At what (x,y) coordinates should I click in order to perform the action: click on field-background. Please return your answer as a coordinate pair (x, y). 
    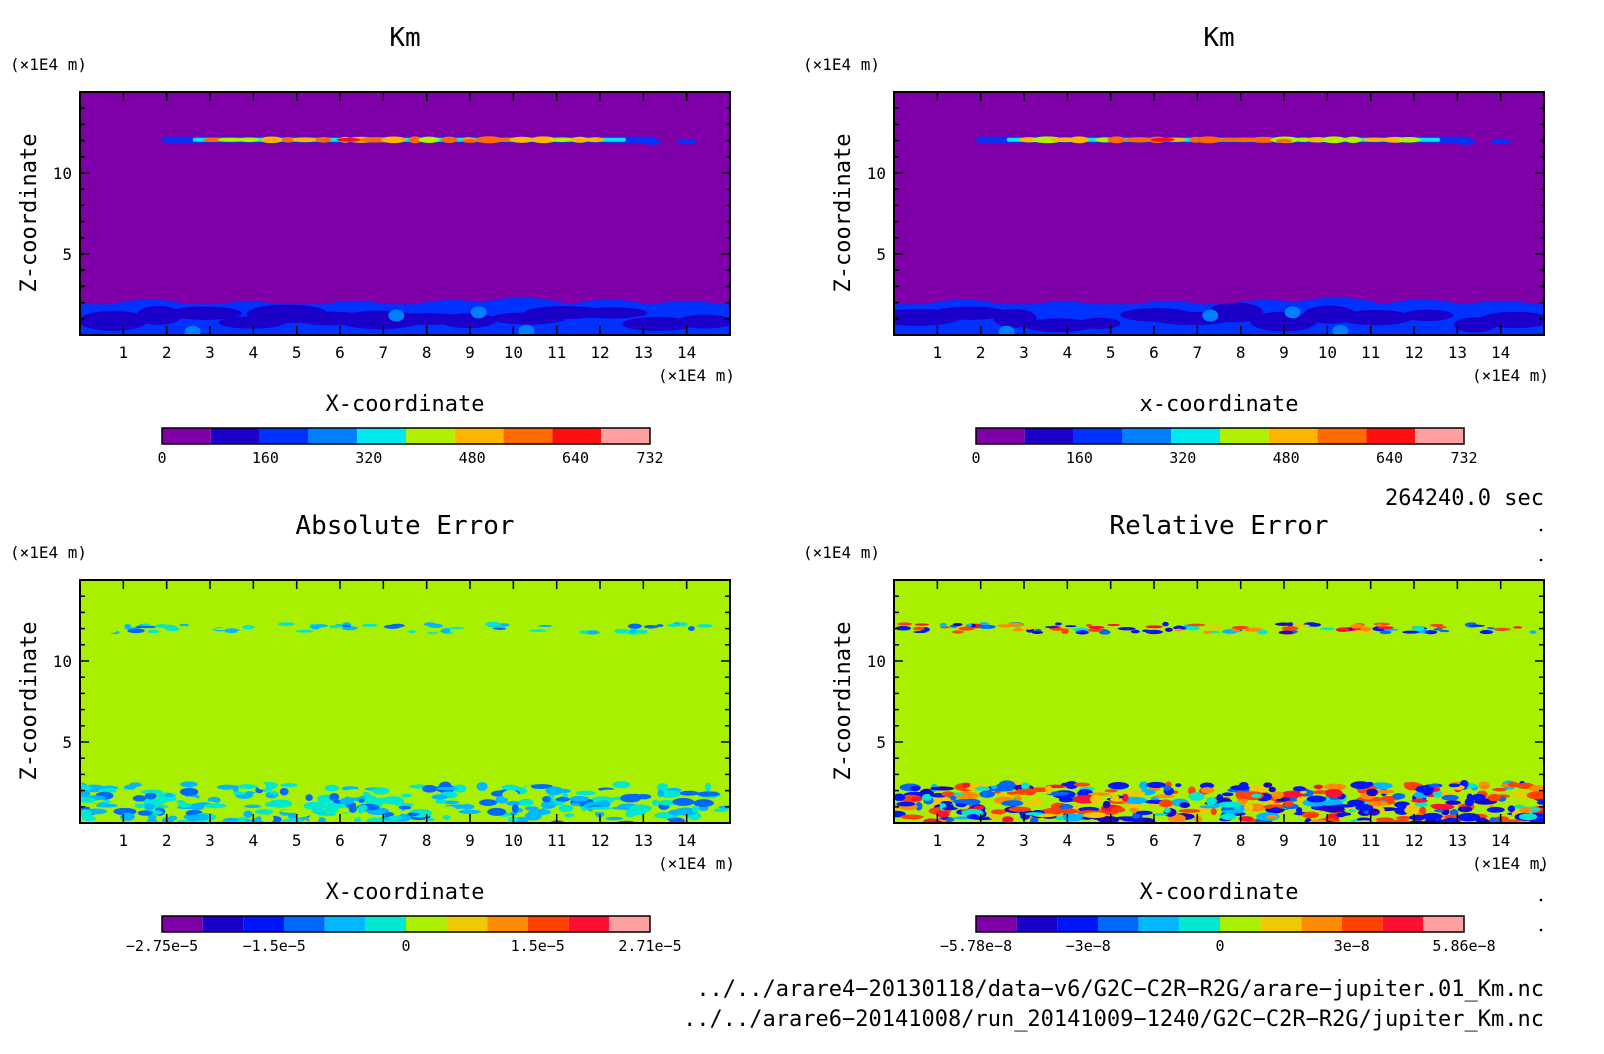
    Looking at the image, I should click on (405, 701).